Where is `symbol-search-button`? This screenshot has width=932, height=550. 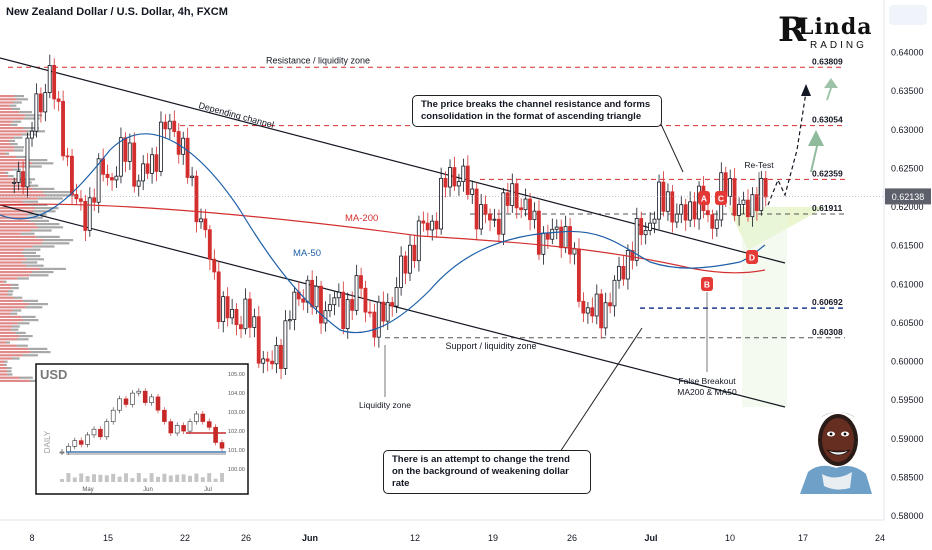
symbol-search-button is located at coordinates (908, 15).